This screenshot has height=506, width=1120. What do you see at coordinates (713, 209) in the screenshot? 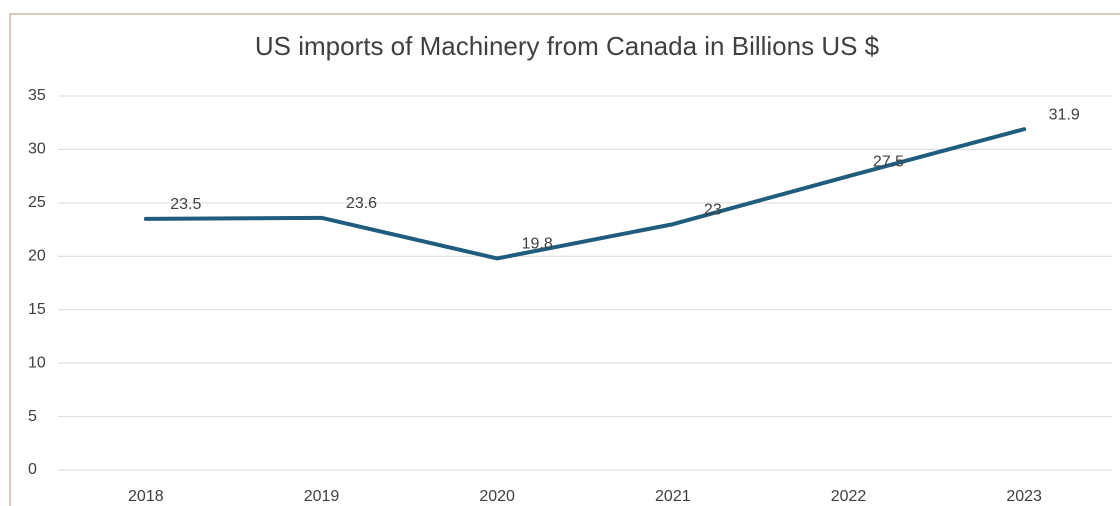
I see `data-label: 23` at bounding box center [713, 209].